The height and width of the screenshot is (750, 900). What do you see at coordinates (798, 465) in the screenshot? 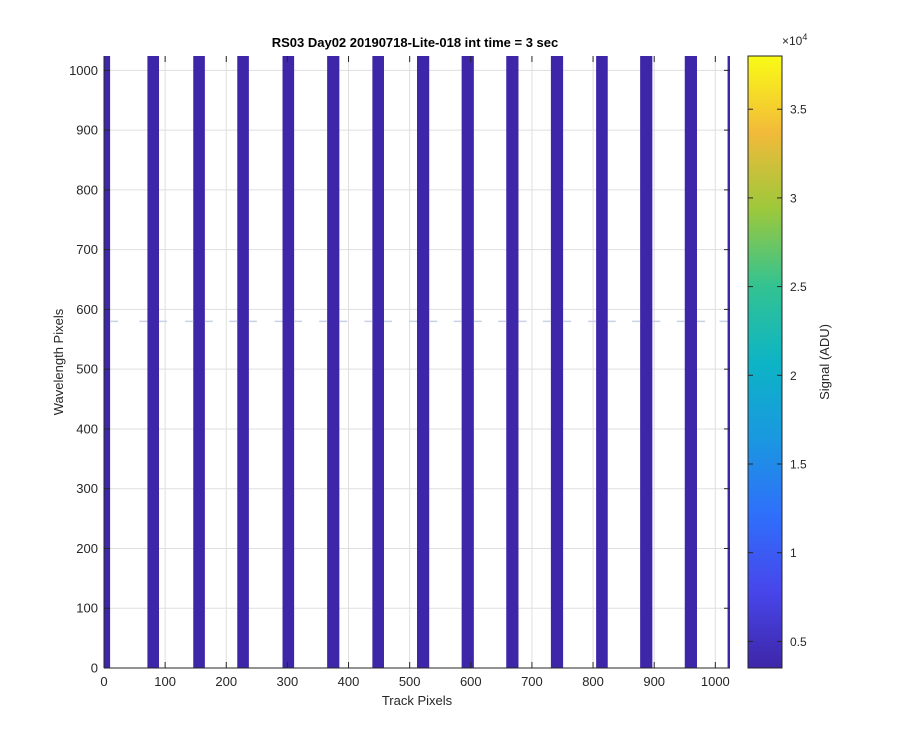
I see `colorbar-tick-label: 1.5` at bounding box center [798, 465].